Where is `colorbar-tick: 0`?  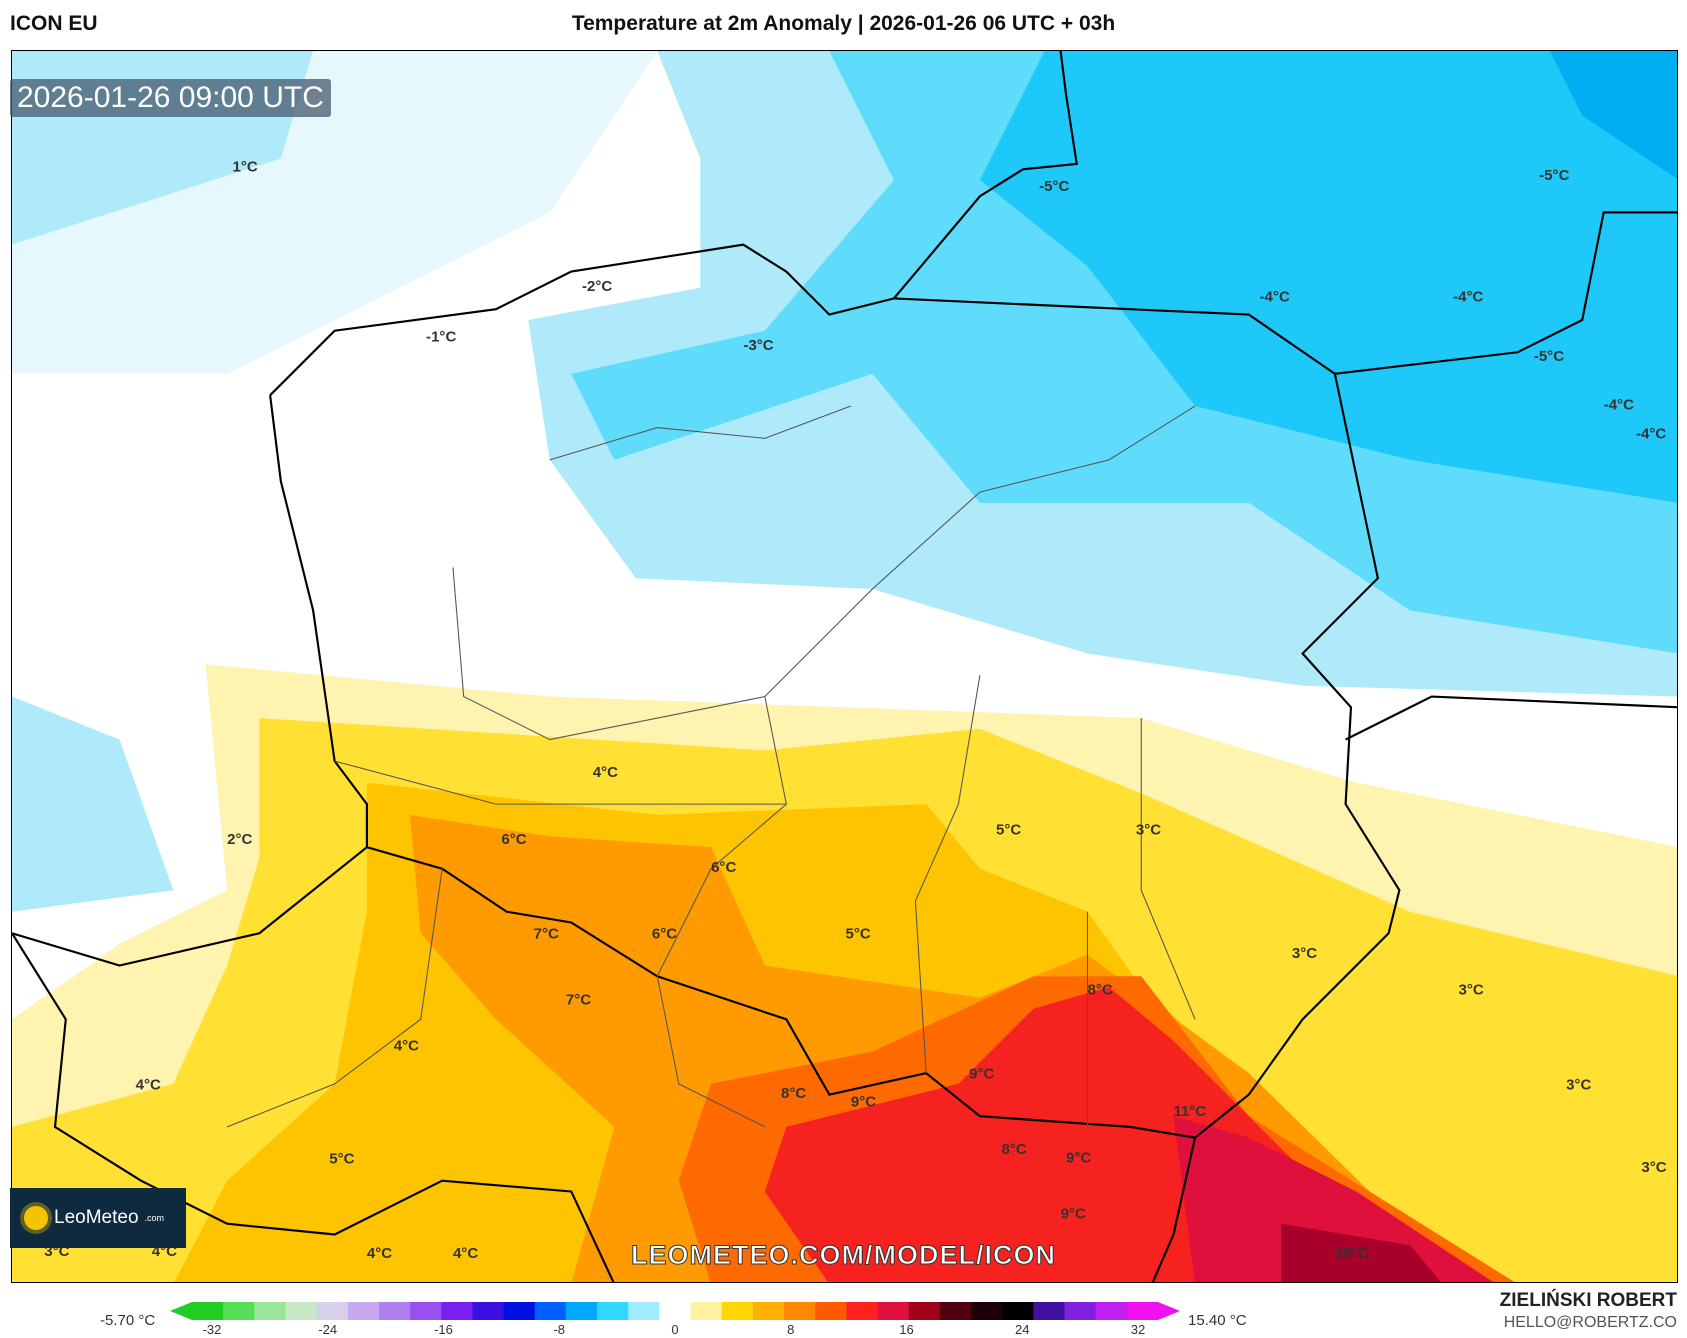
colorbar-tick: 0 is located at coordinates (675, 1329).